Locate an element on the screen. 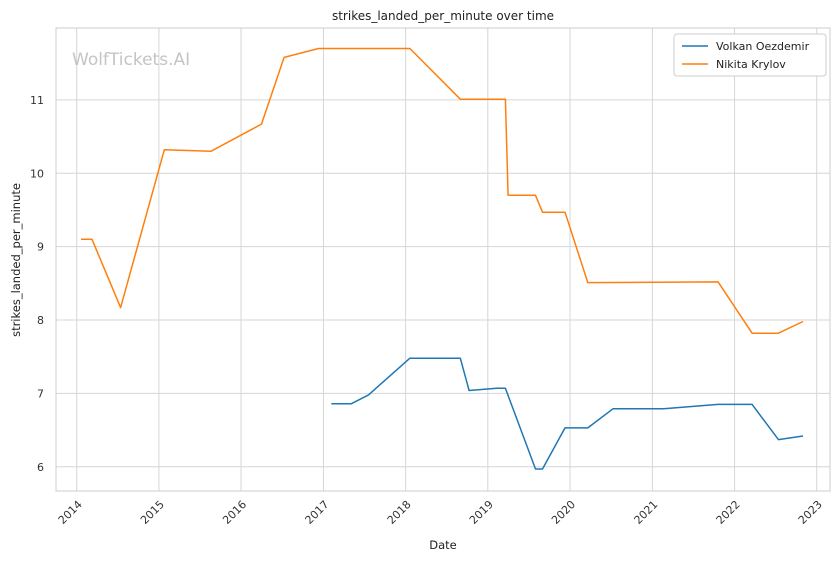  y-axis-title: strikes_landed_per_minute is located at coordinates (16, 260).